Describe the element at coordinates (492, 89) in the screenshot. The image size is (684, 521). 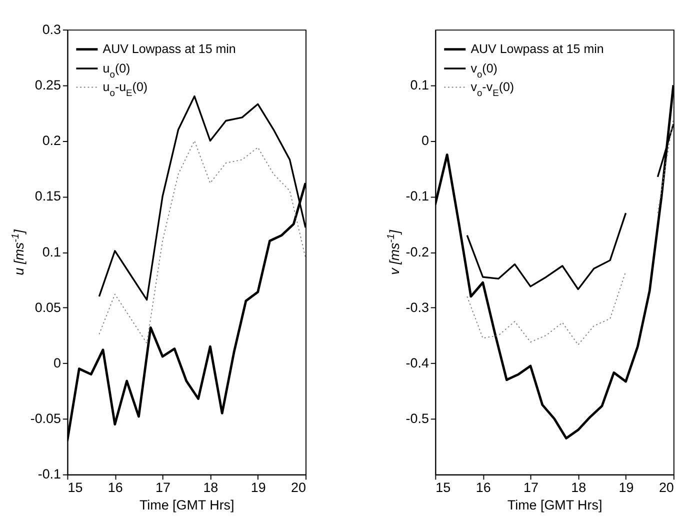
I see `legend-label: v$_{o}$-v$_{E}$(0)` at that location.